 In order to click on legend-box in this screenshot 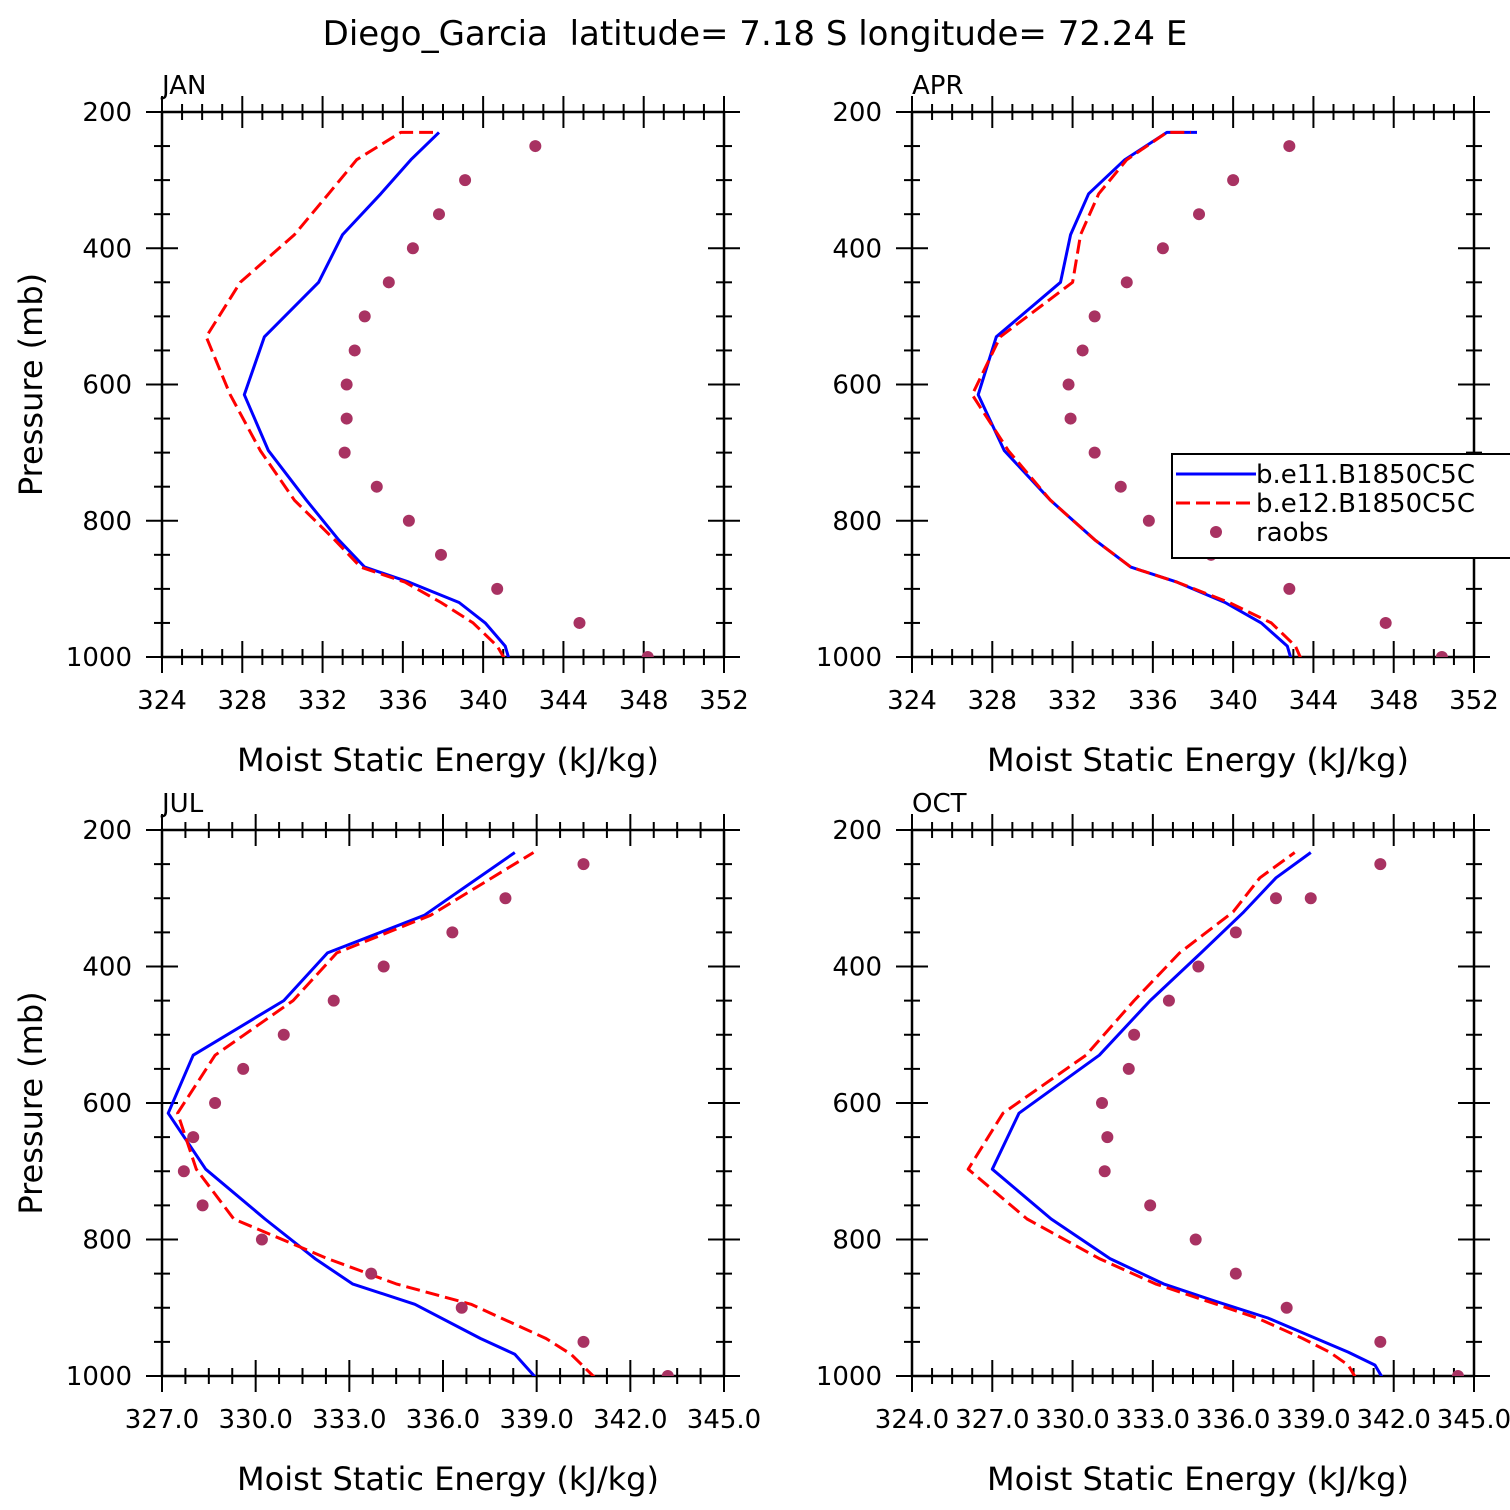, I will do `click(1340, 506)`.